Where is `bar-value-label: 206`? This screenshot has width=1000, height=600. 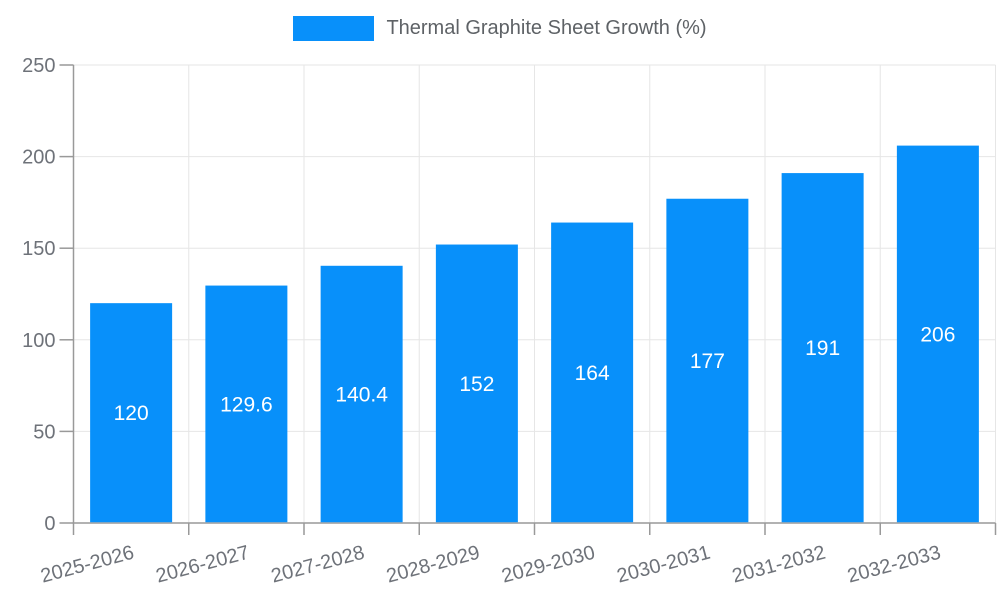
bar-value-label: 206 is located at coordinates (937, 334).